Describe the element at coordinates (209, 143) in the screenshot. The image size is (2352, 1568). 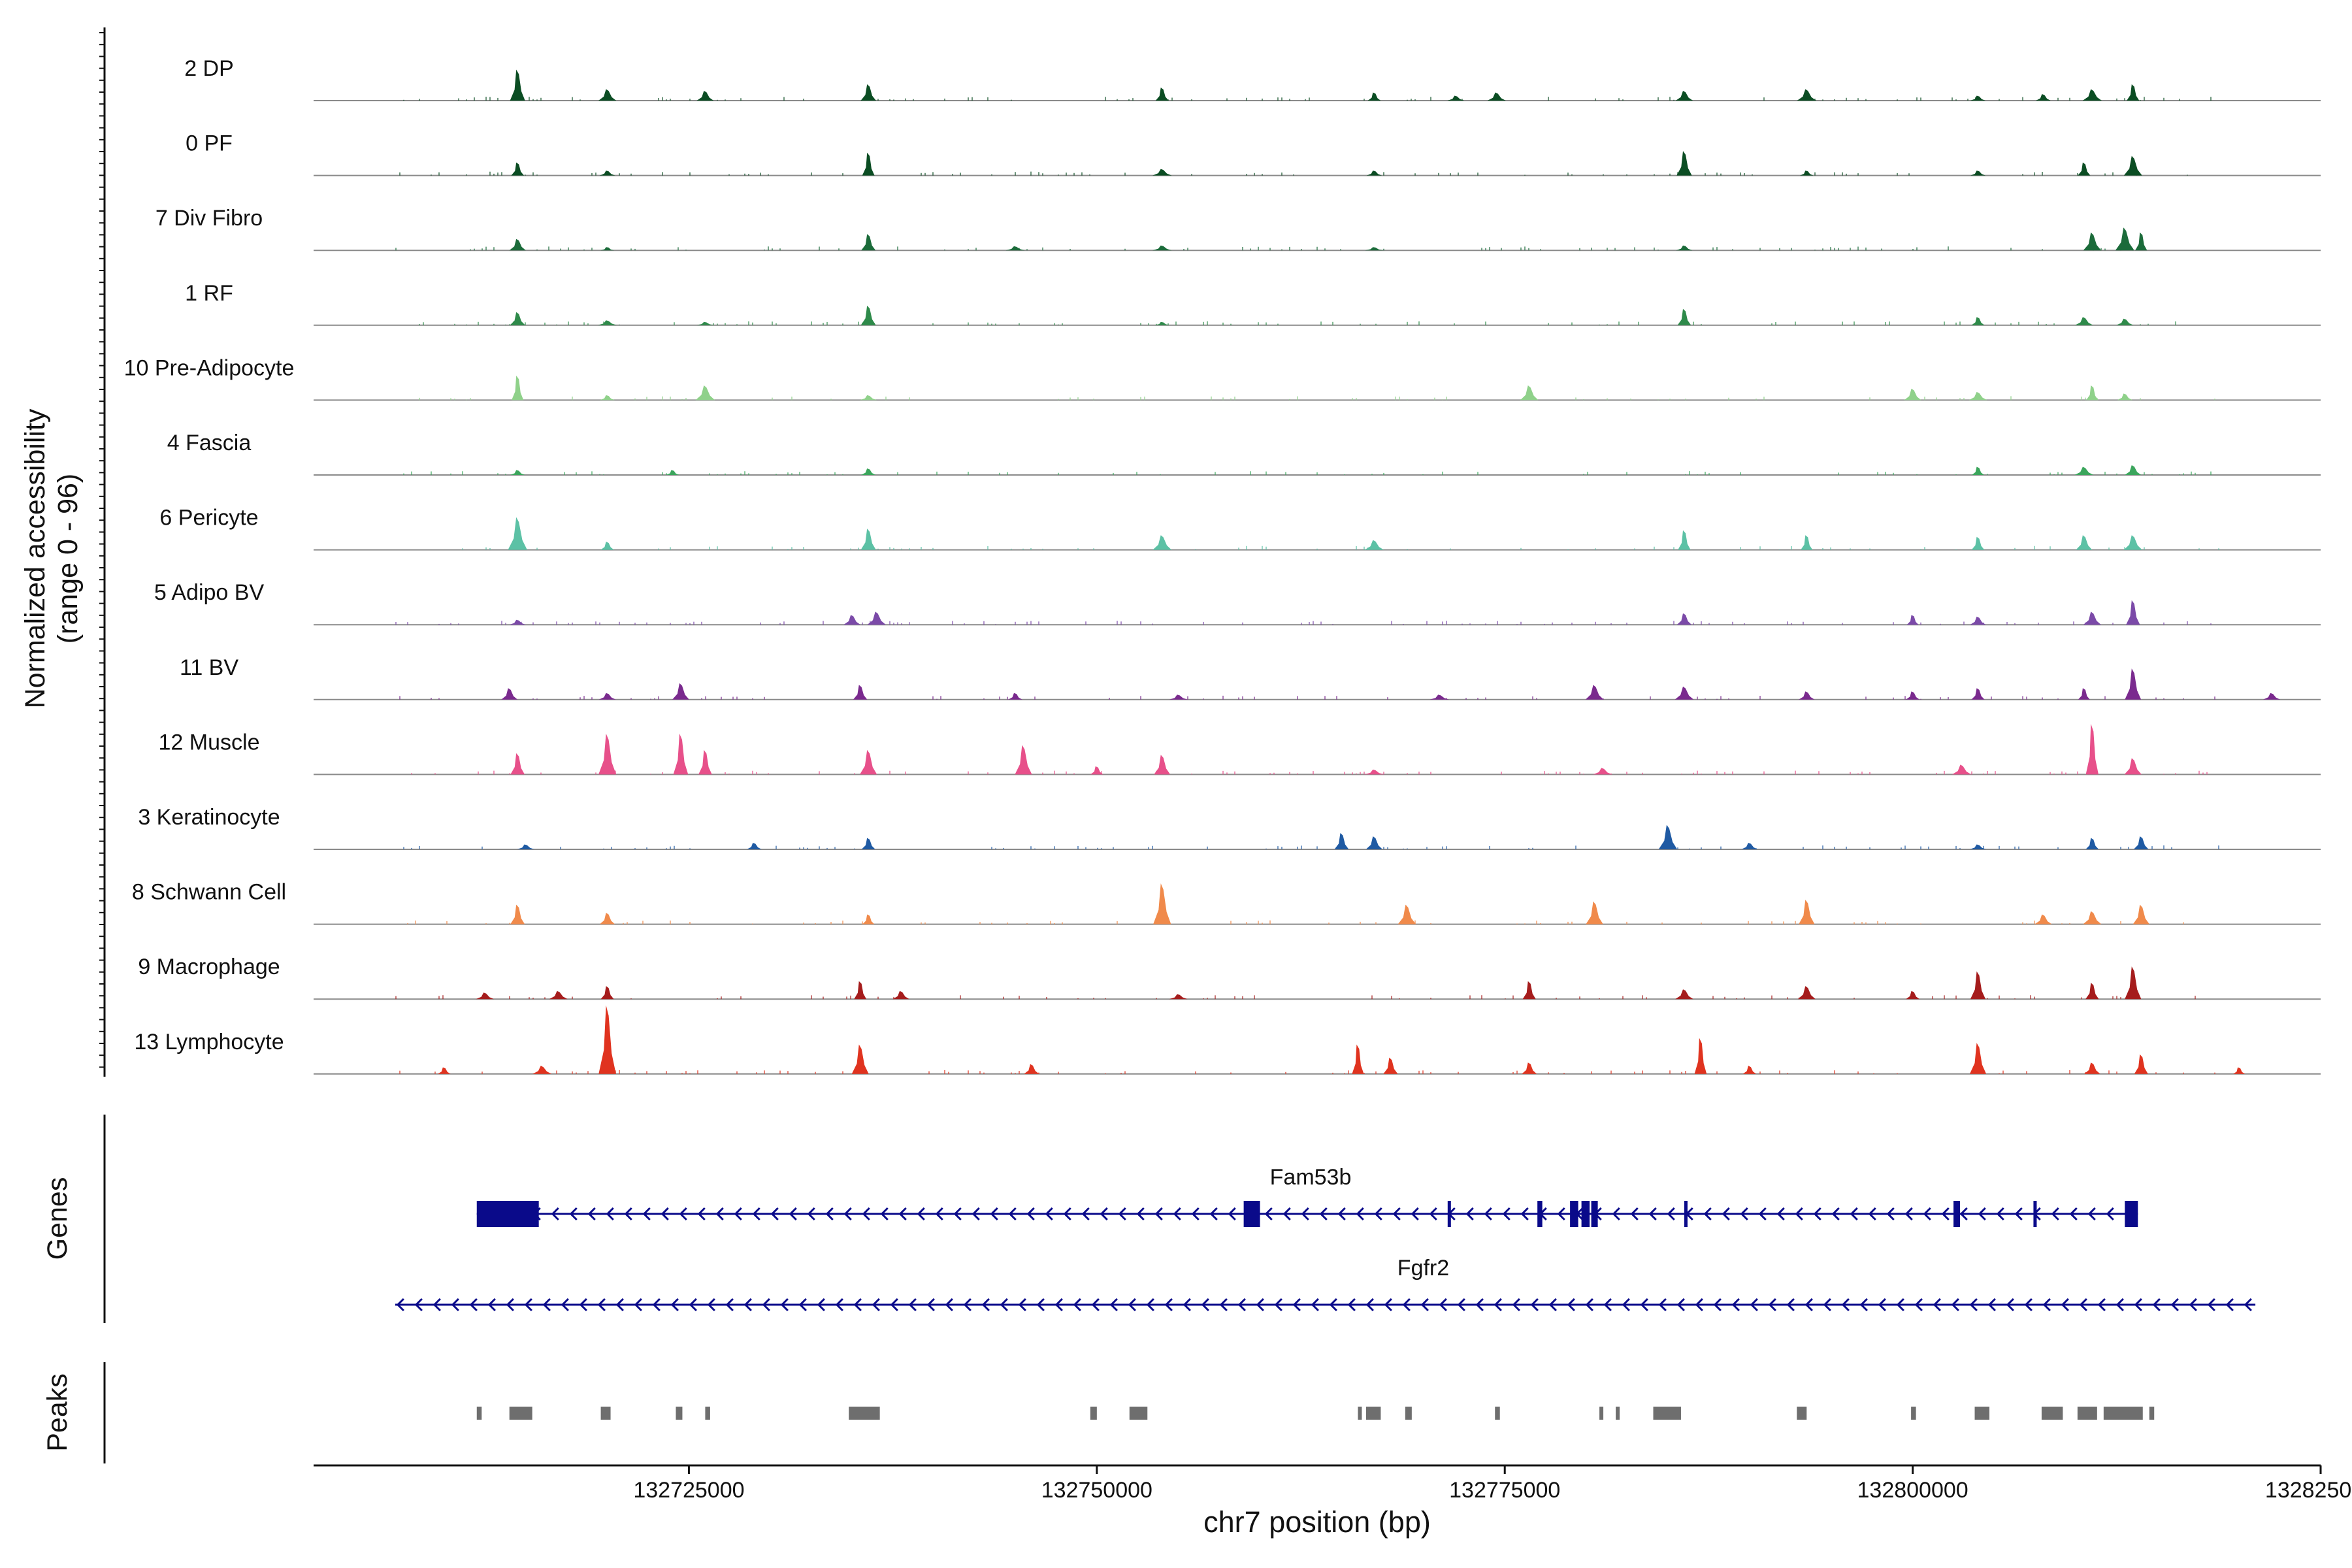
I see `track-label: 0 PF` at that location.